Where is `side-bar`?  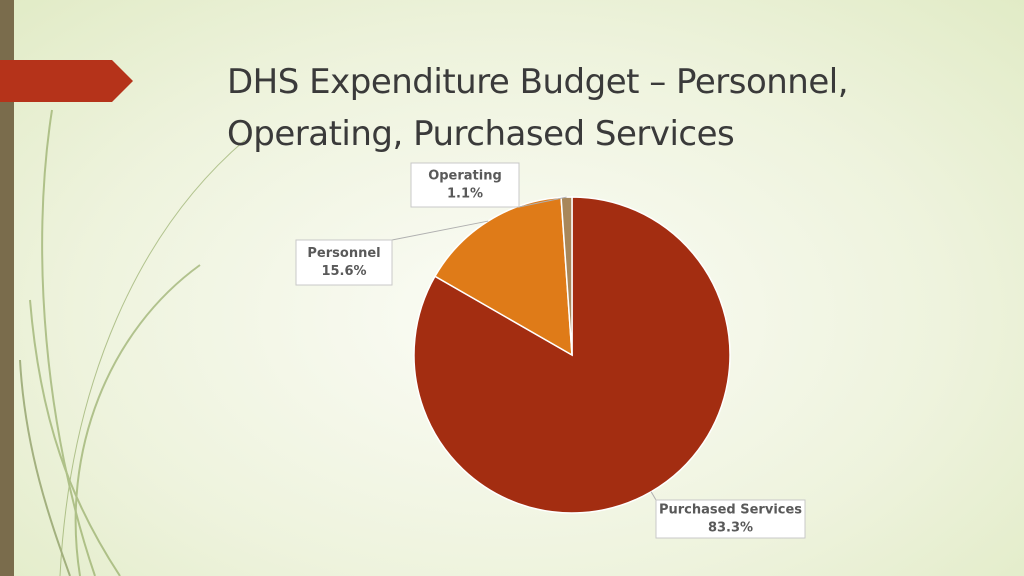
side-bar is located at coordinates (7, 288).